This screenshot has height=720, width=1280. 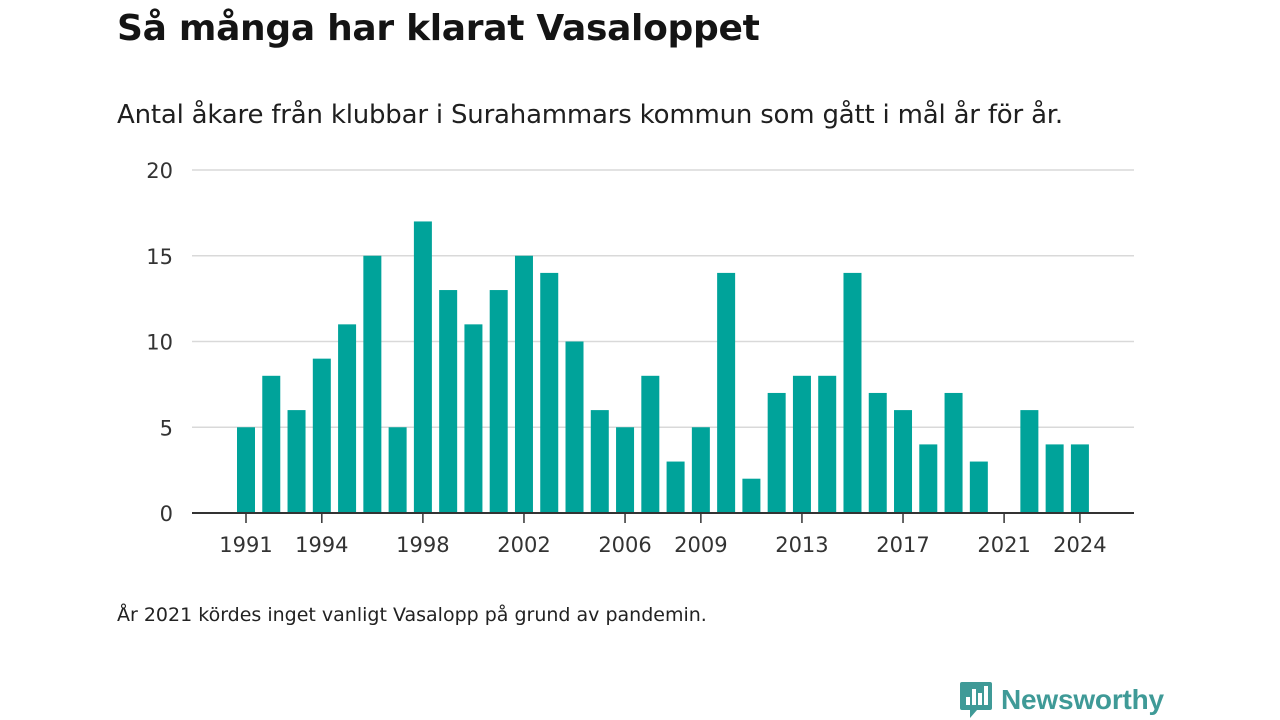 What do you see at coordinates (245, 545) in the screenshot?
I see `x-tick-label: 1991` at bounding box center [245, 545].